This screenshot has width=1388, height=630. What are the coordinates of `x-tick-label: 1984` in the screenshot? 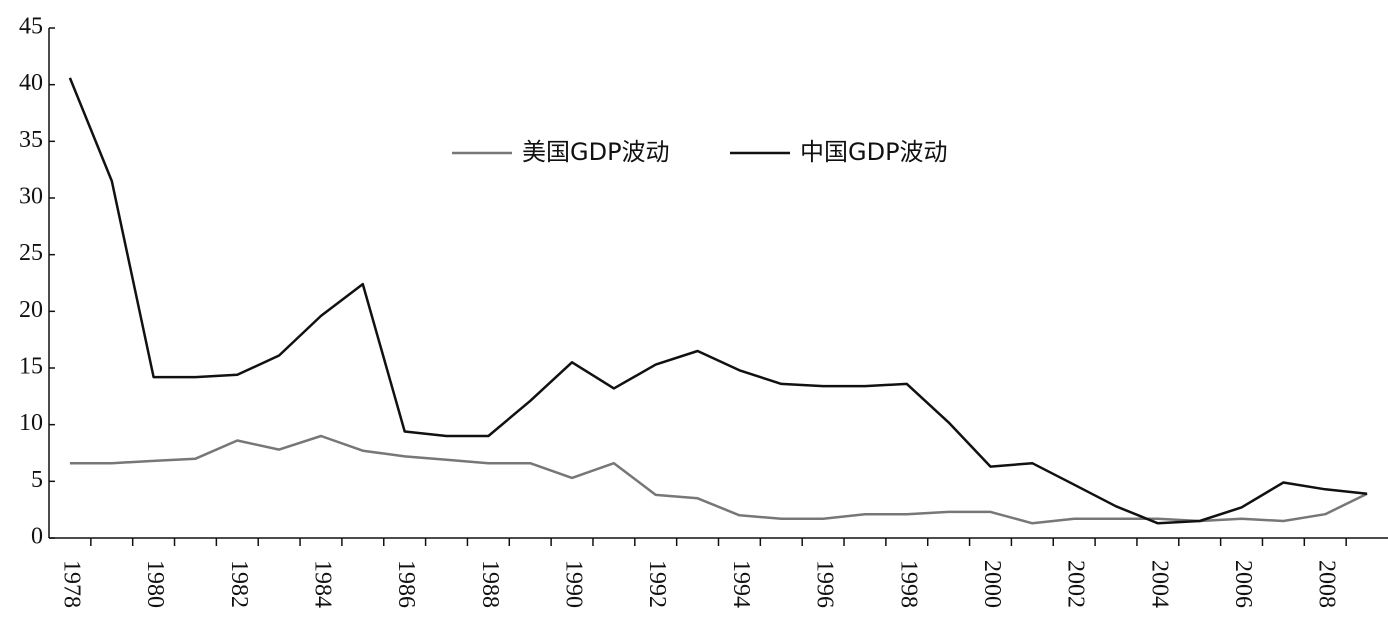 It's located at (322, 584).